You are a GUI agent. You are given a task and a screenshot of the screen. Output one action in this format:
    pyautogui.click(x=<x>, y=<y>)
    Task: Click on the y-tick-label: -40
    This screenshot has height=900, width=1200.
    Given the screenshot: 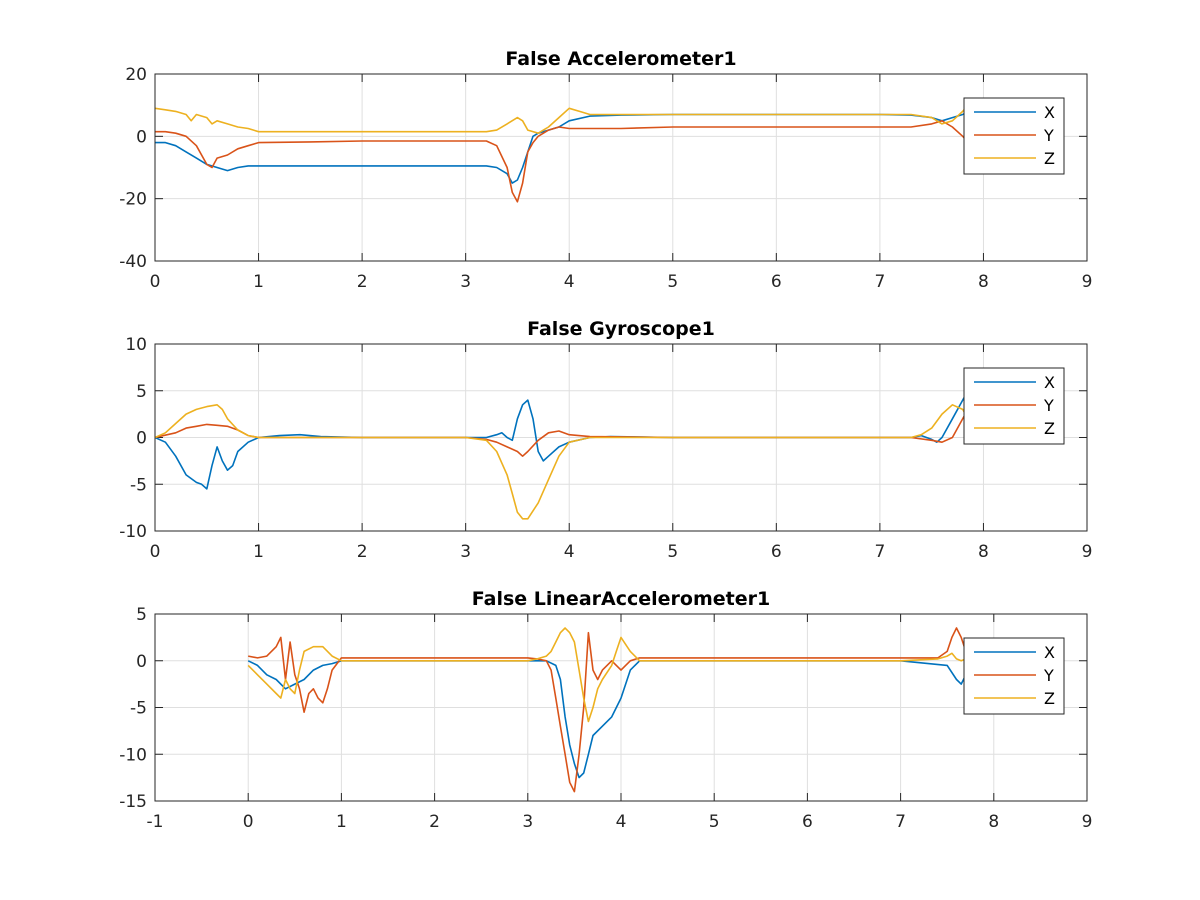 What is the action you would take?
    pyautogui.click(x=133, y=262)
    